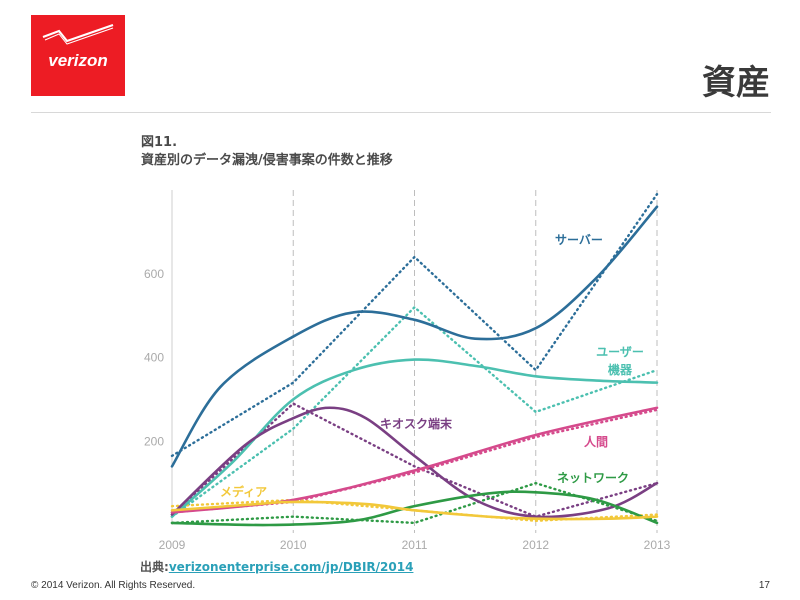 Image resolution: width=800 pixels, height=600 pixels. Describe the element at coordinates (593, 478) in the screenshot. I see `series-label-4: ネットワーク` at that location.